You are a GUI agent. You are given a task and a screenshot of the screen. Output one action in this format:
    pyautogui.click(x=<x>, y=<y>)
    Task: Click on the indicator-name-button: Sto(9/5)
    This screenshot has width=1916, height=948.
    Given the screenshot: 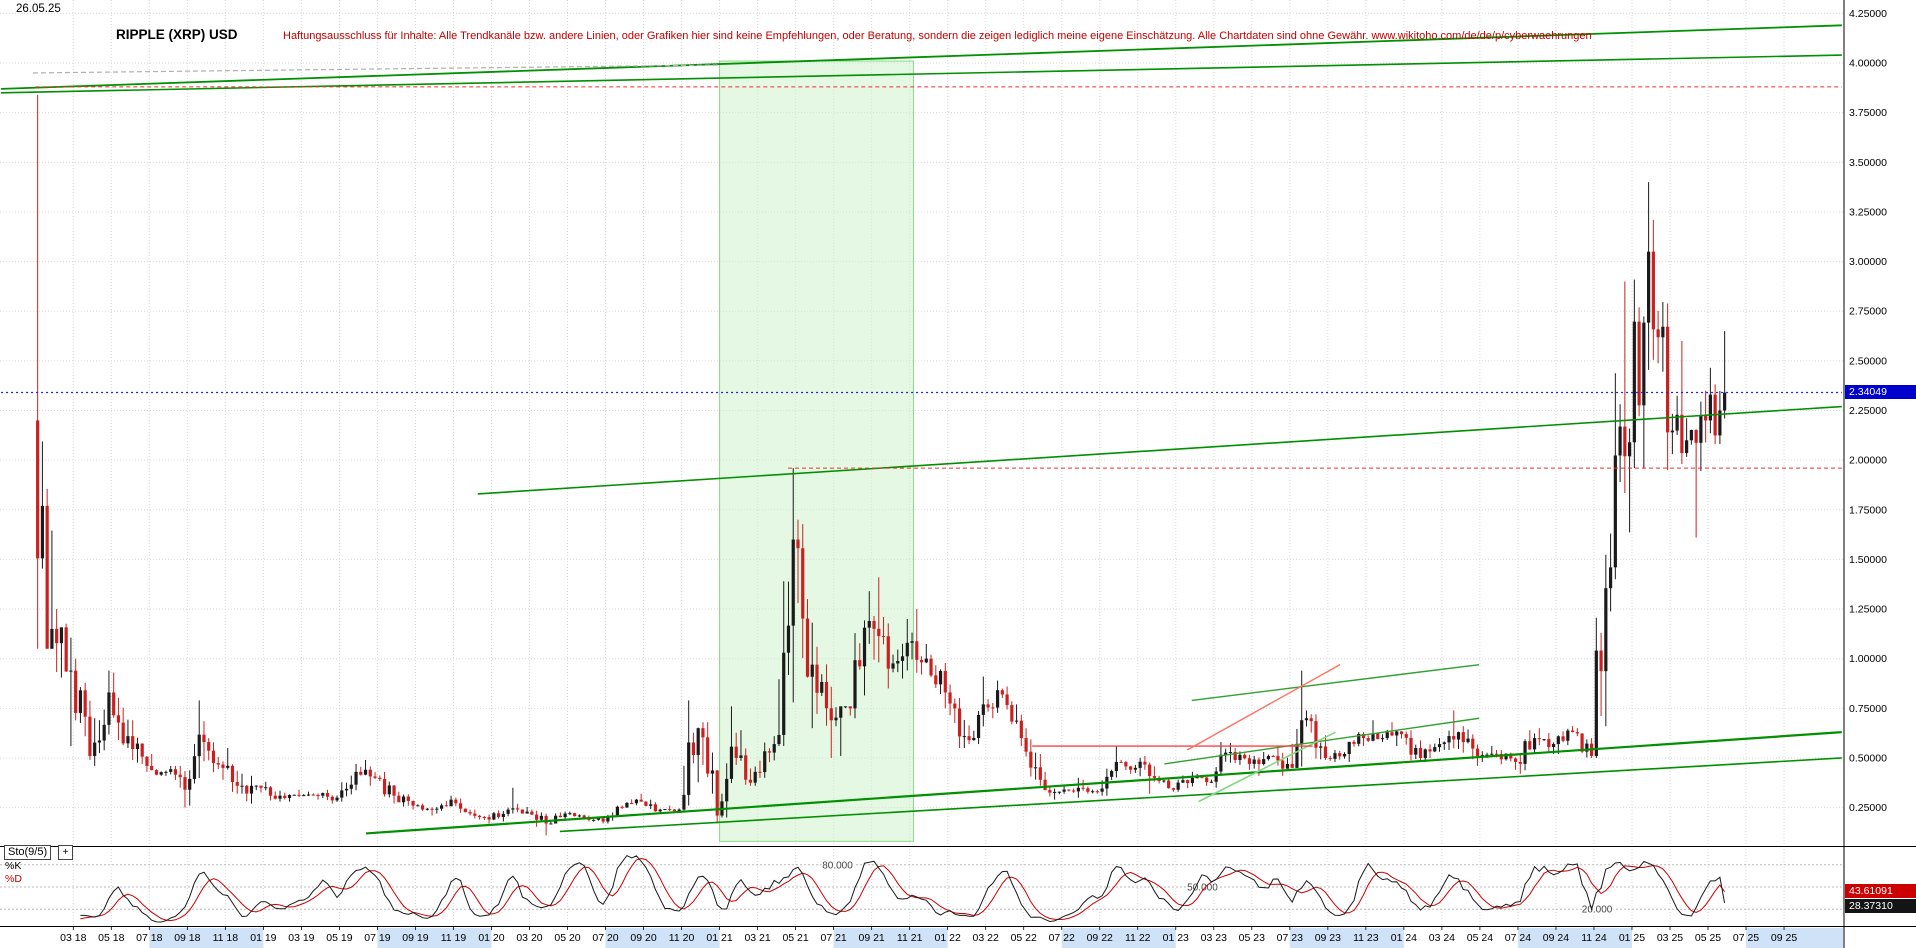 What is the action you would take?
    pyautogui.click(x=28, y=852)
    